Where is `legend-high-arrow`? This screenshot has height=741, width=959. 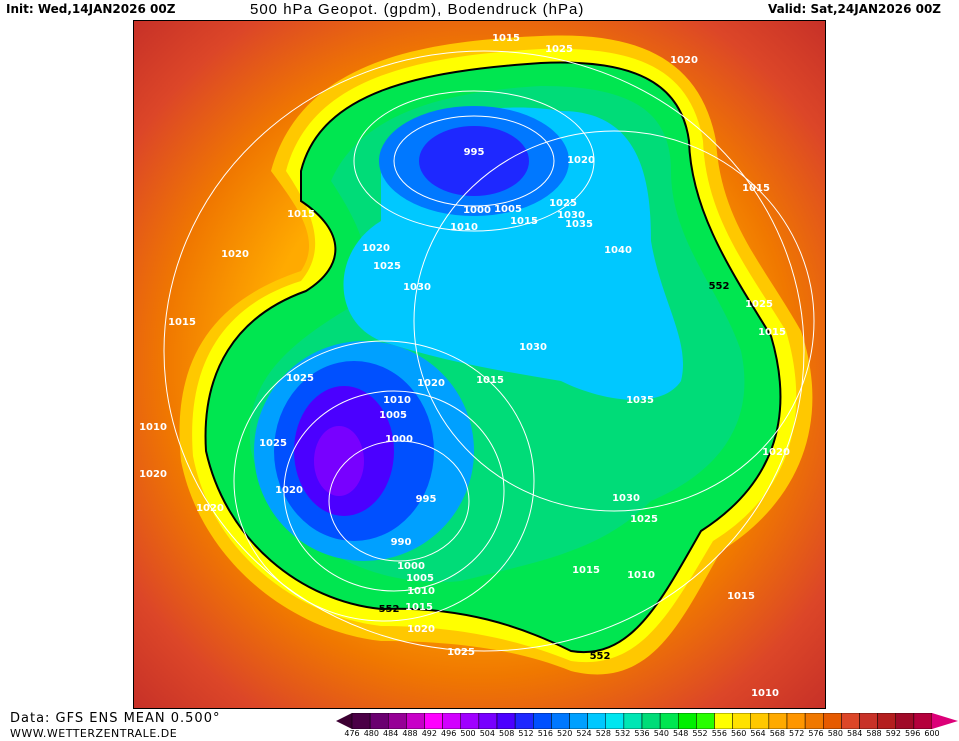
legend-high-arrow is located at coordinates (945, 721).